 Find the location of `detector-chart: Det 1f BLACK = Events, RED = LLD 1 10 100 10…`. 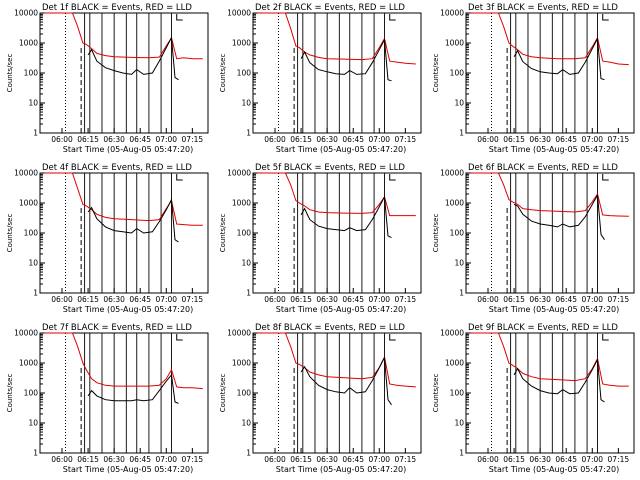

detector-chart: Det 1f BLACK = Events, RED = LLD 1 10 100 10… is located at coordinates (107, 78).